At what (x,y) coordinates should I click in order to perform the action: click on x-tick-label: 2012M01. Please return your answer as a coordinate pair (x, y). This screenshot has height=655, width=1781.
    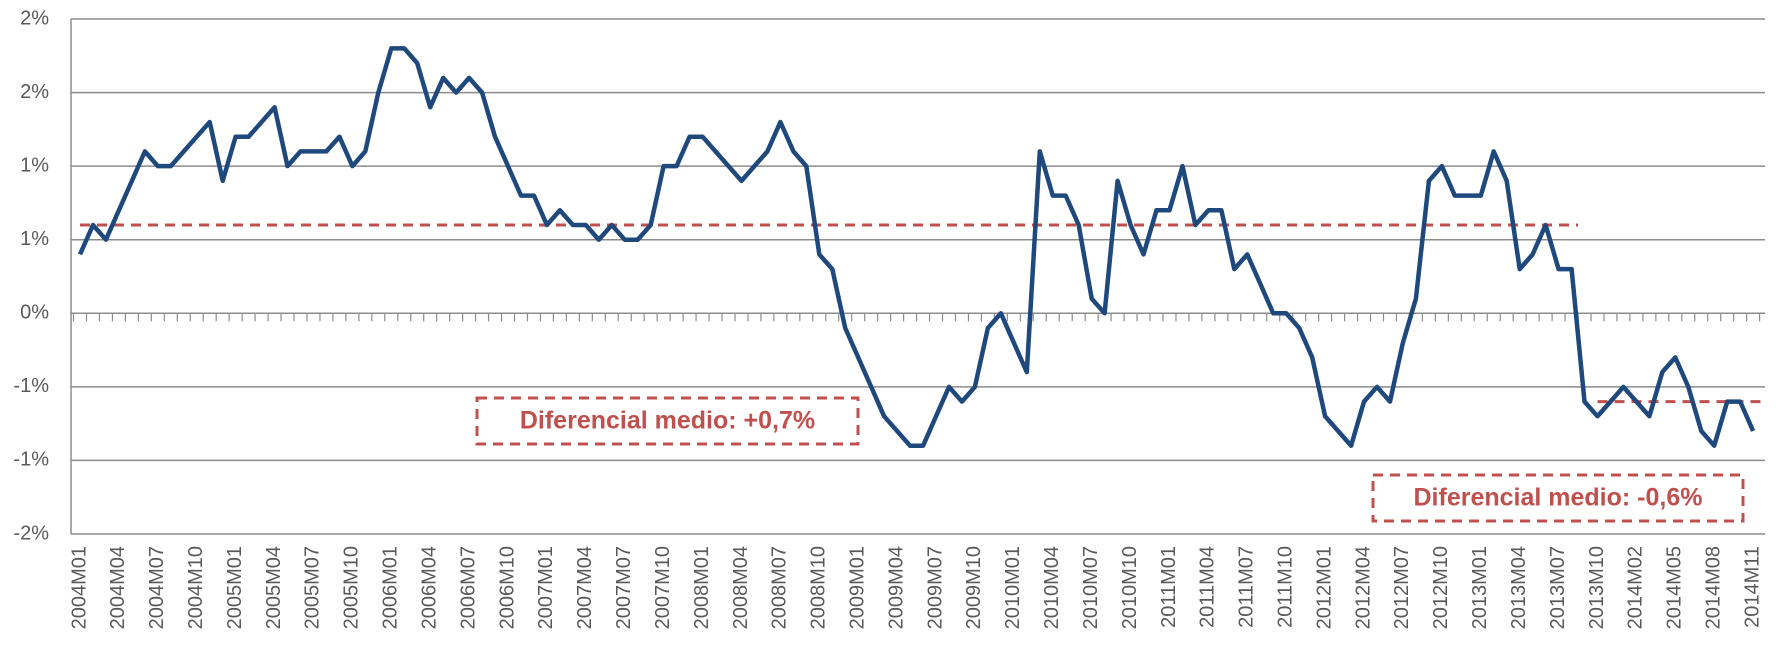
    Looking at the image, I should click on (1324, 587).